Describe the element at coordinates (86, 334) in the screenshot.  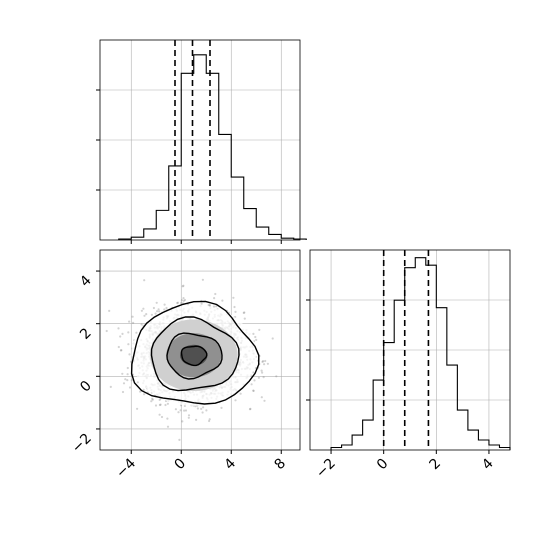
I see `scatter-ytick-label: 2` at that location.